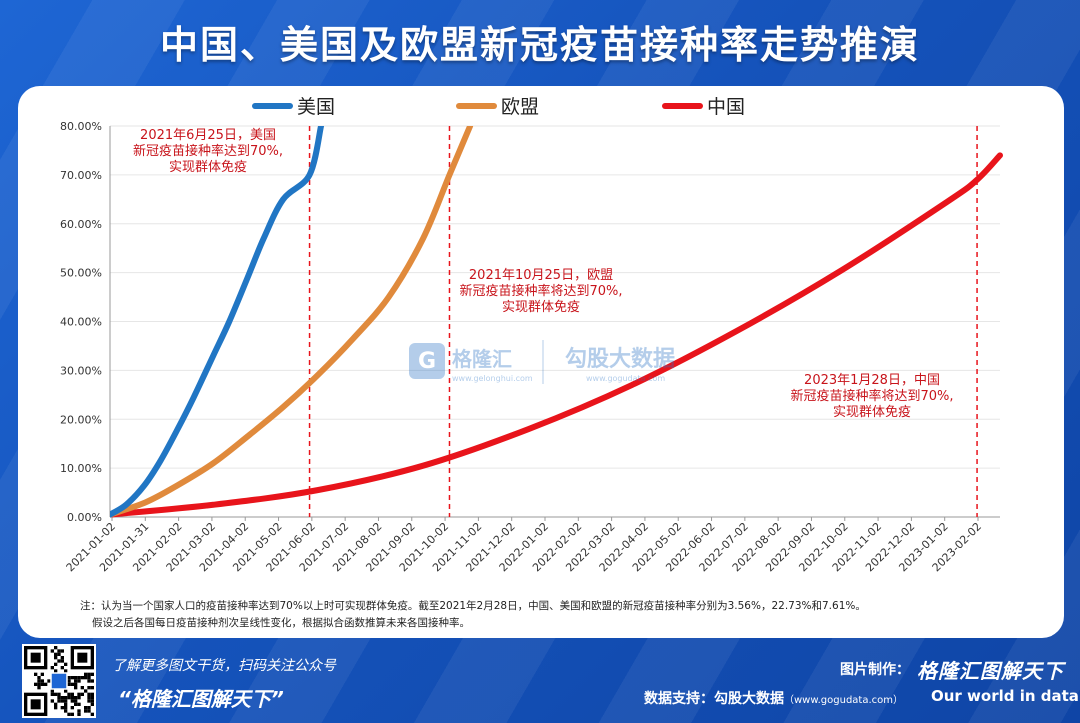 This screenshot has width=1080, height=723. Describe the element at coordinates (620, 359) in the screenshot. I see `watermark-brand2: 勾股大数据` at that location.